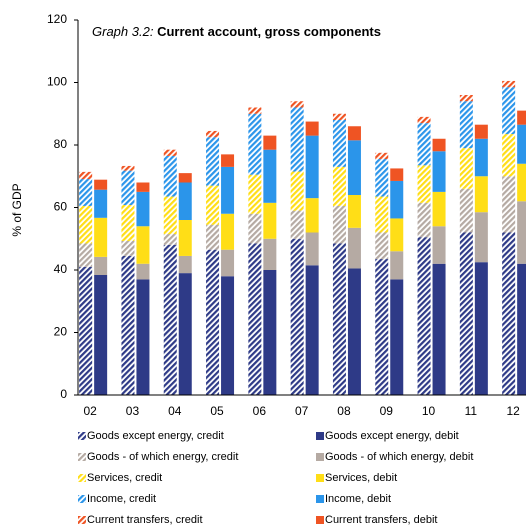 The image size is (526, 528). Describe the element at coordinates (344, 411) in the screenshot. I see `x-tick-label: 08` at that location.